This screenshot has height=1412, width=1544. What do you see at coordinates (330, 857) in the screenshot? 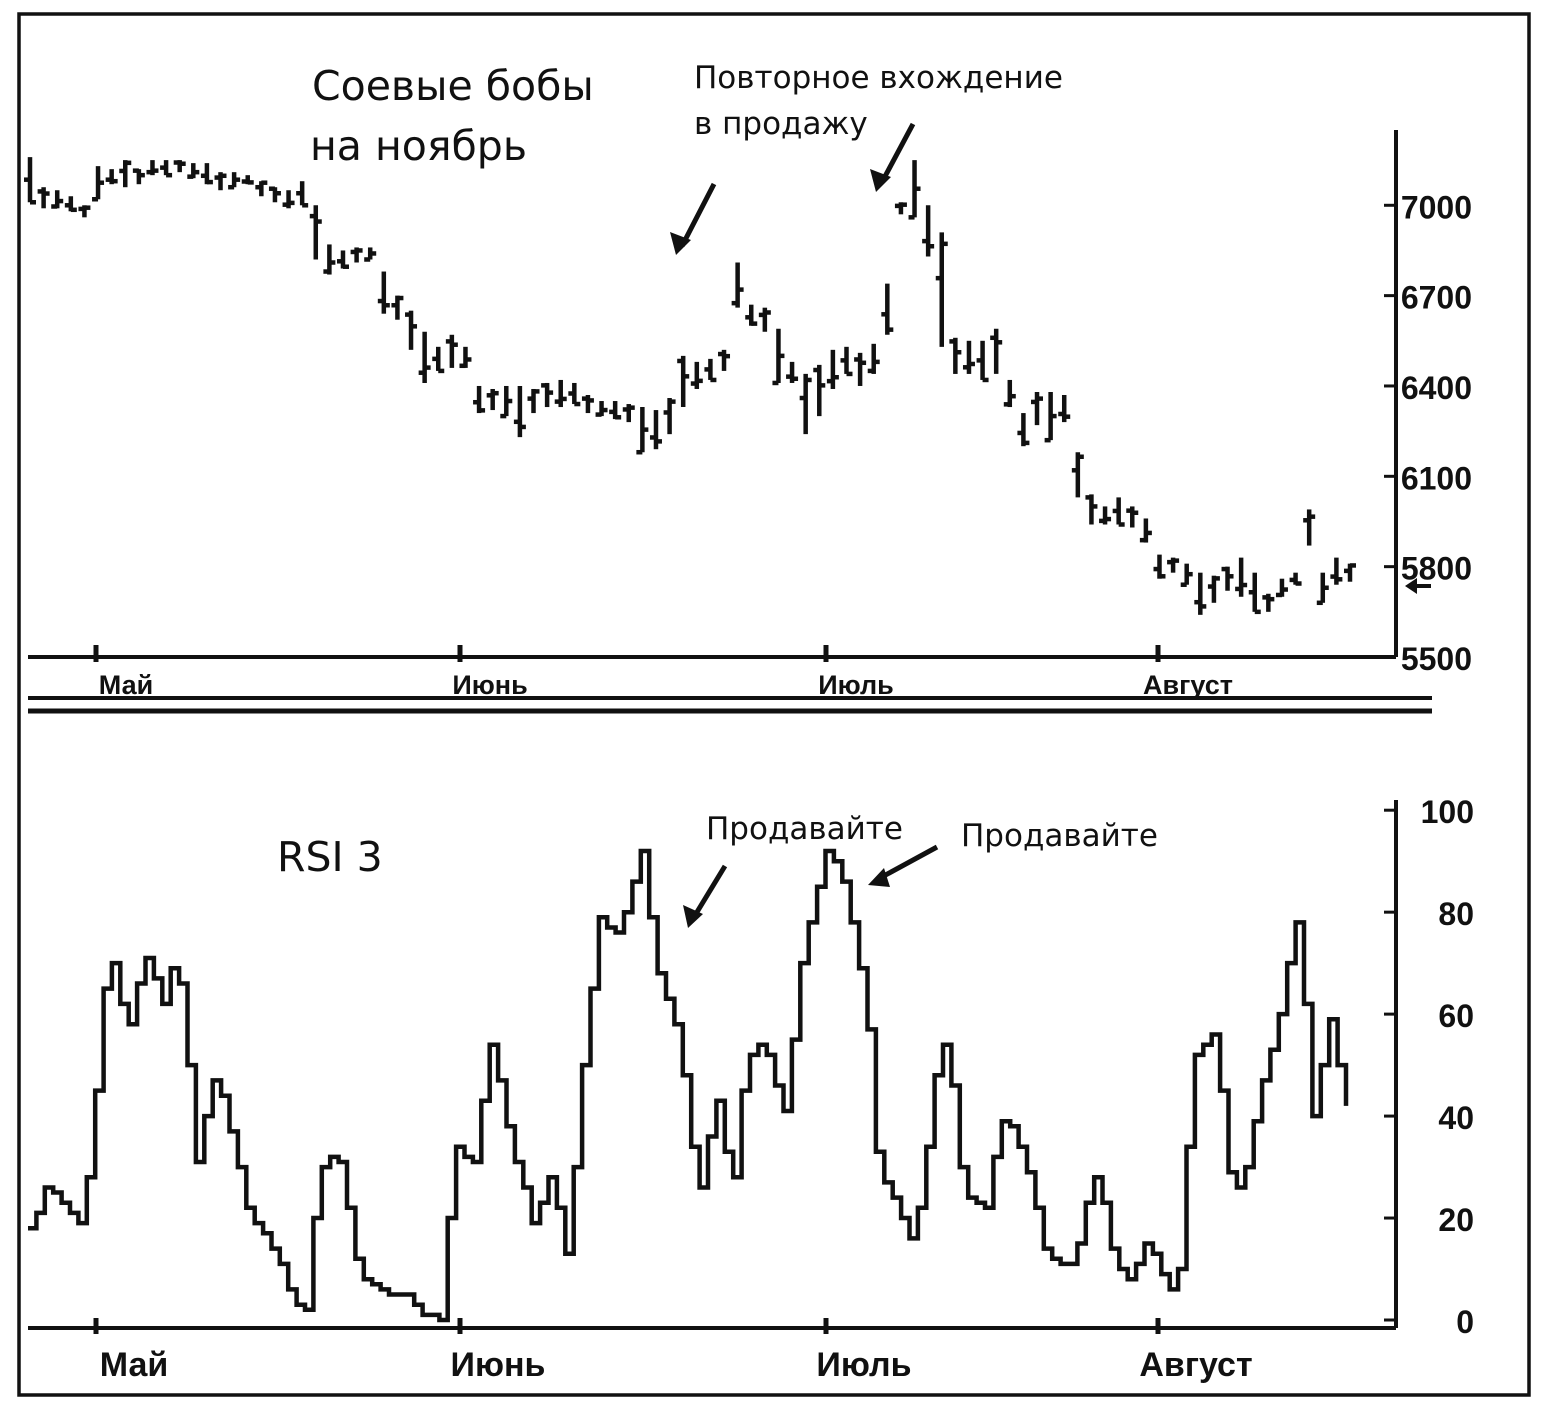
I see `rsi-panel-title: RSI 3` at bounding box center [330, 857].